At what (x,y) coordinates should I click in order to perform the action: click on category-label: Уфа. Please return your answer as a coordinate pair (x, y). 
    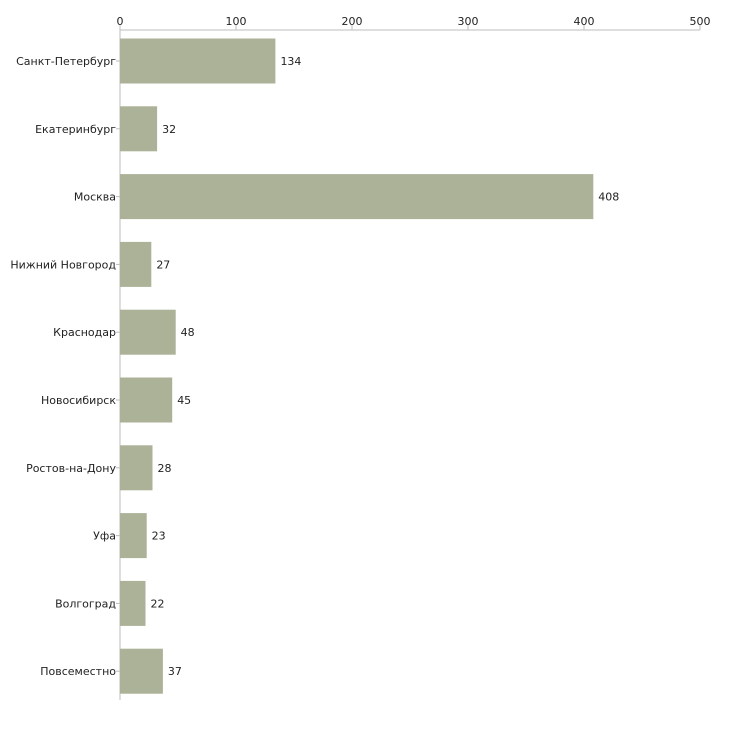
    Looking at the image, I should click on (104, 536).